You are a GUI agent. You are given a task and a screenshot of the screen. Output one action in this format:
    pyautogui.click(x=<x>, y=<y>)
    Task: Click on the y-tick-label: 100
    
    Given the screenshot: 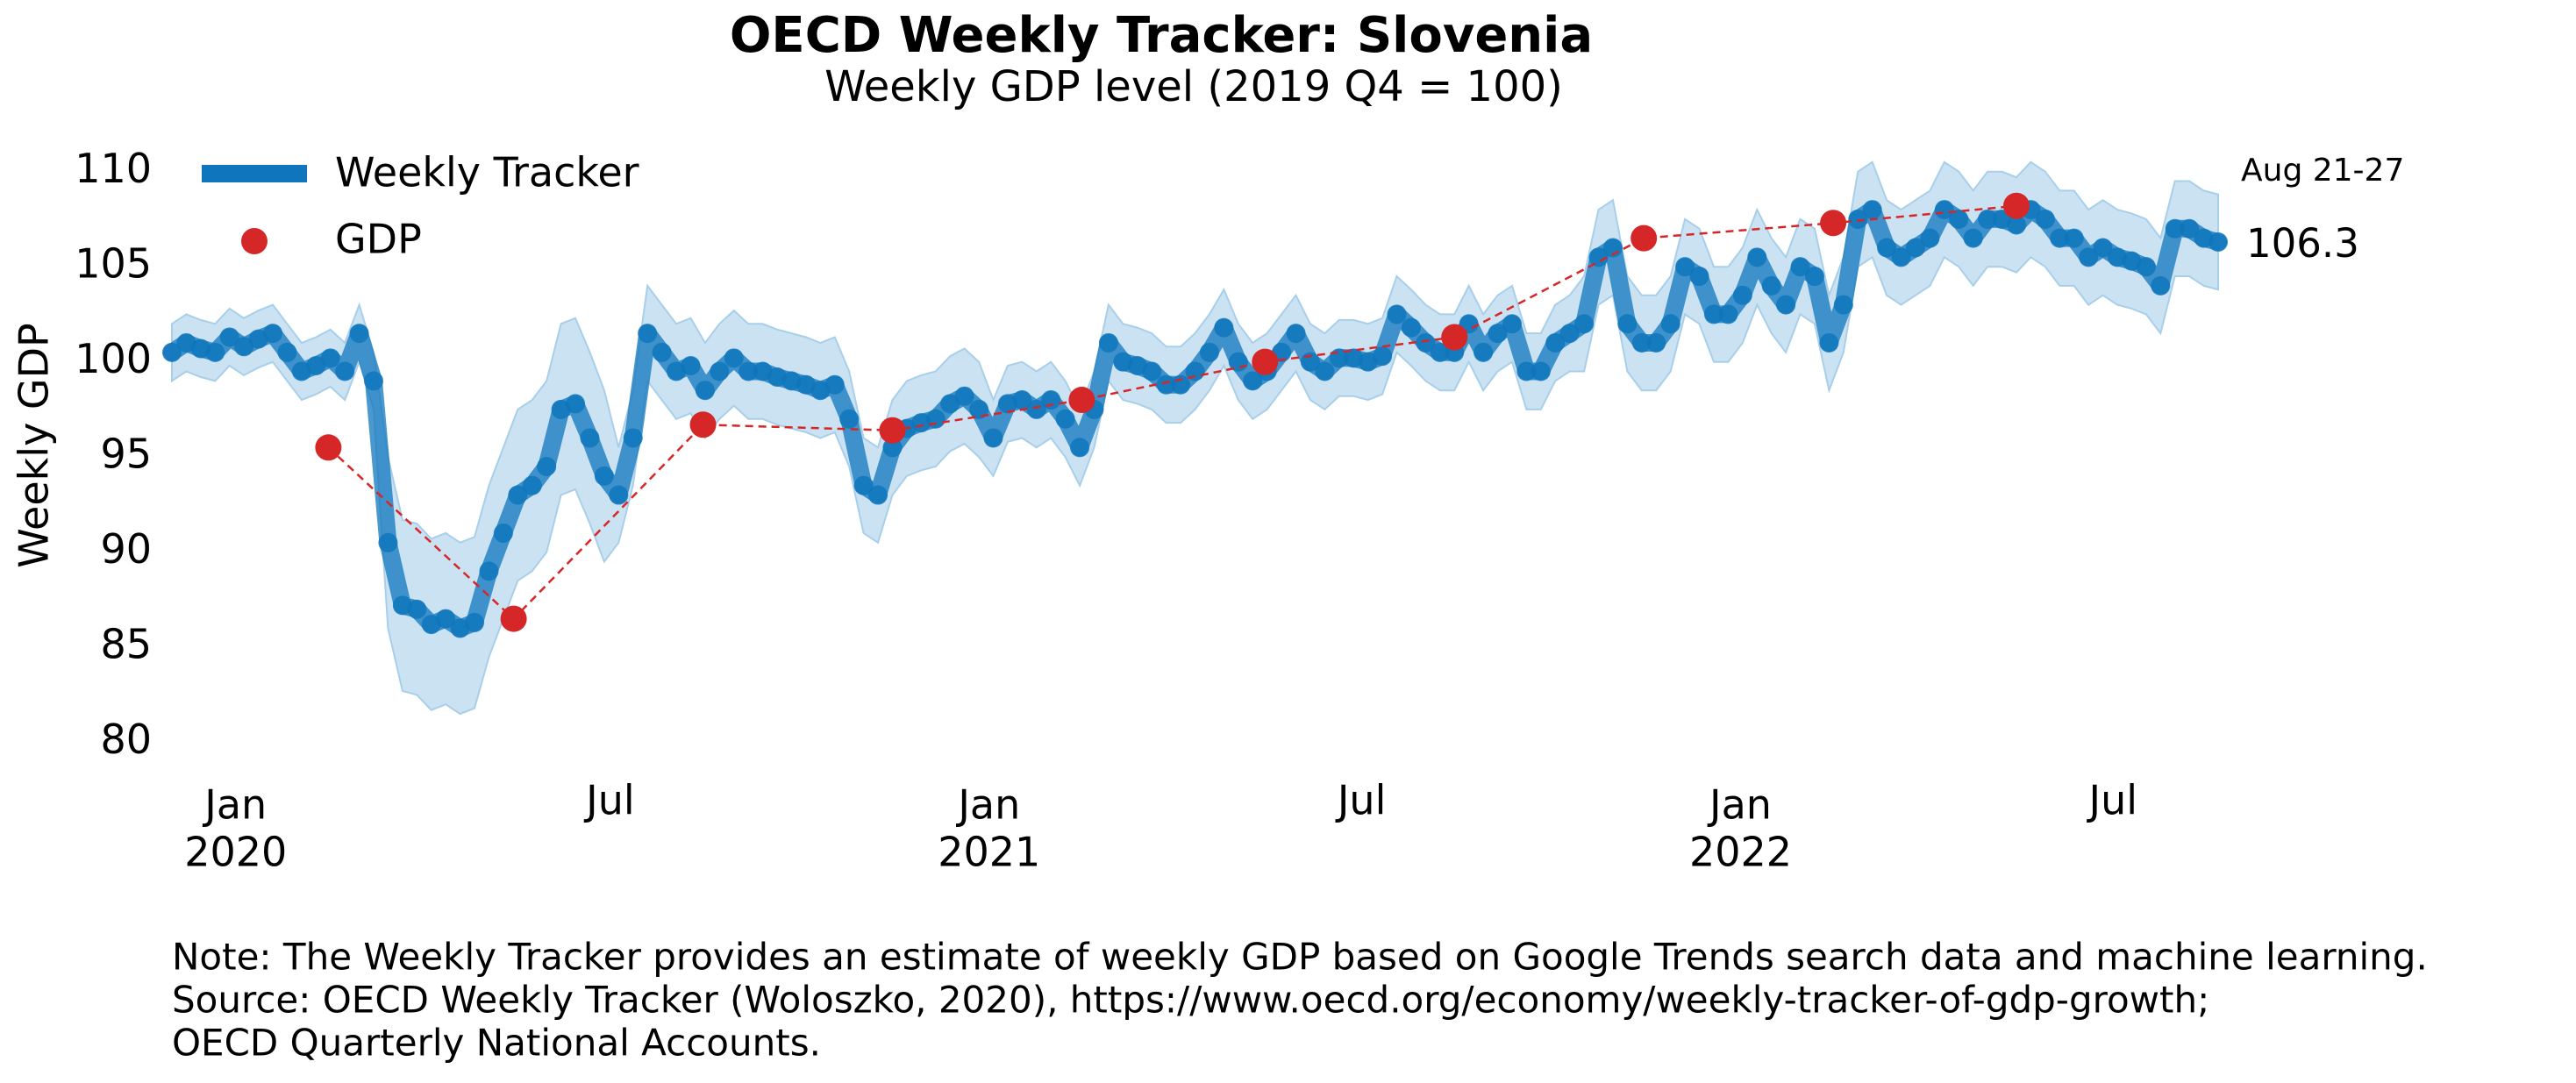 What is the action you would take?
    pyautogui.click(x=114, y=358)
    